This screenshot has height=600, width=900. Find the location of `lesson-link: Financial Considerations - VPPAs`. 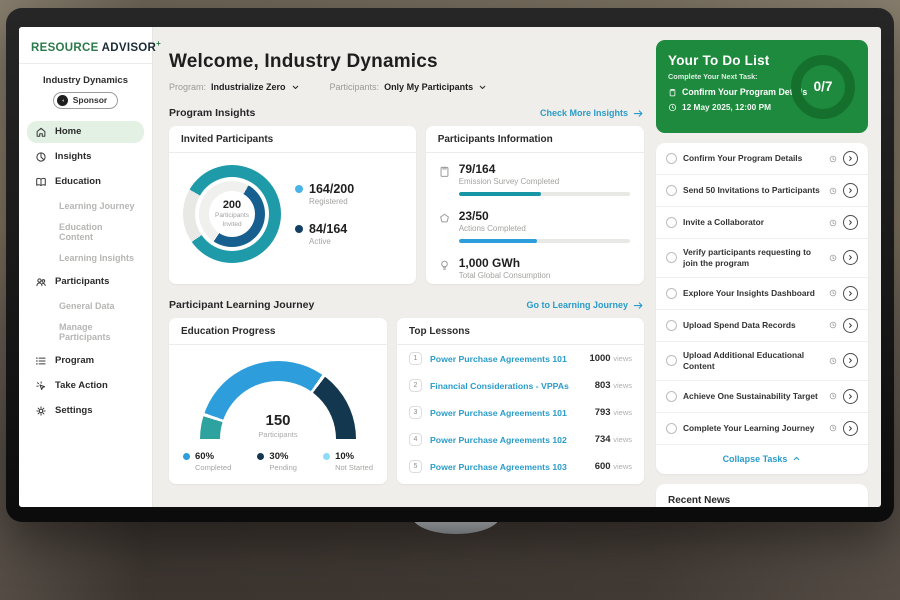

lesson-link: Financial Considerations - VPPAs is located at coordinates (499, 385).